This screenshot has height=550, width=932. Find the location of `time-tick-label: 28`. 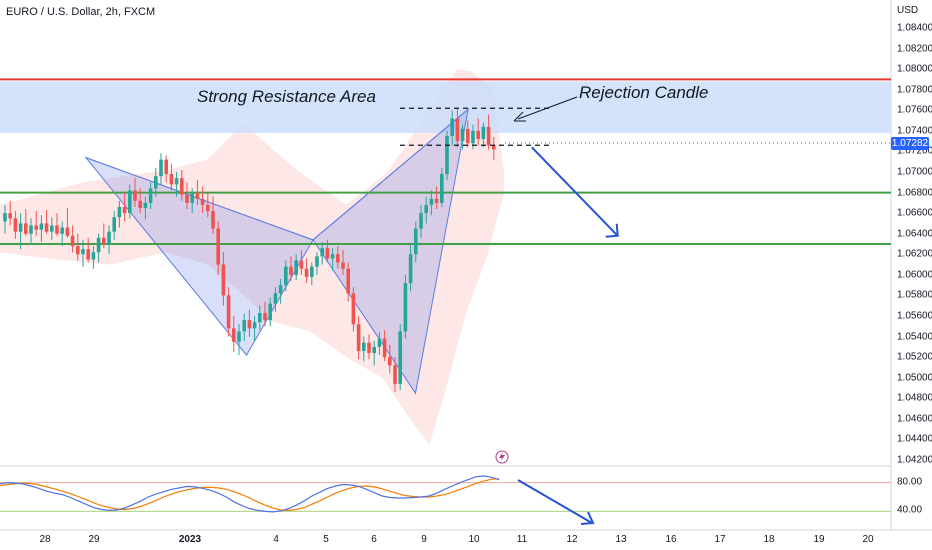

time-tick-label: 28 is located at coordinates (45, 539).